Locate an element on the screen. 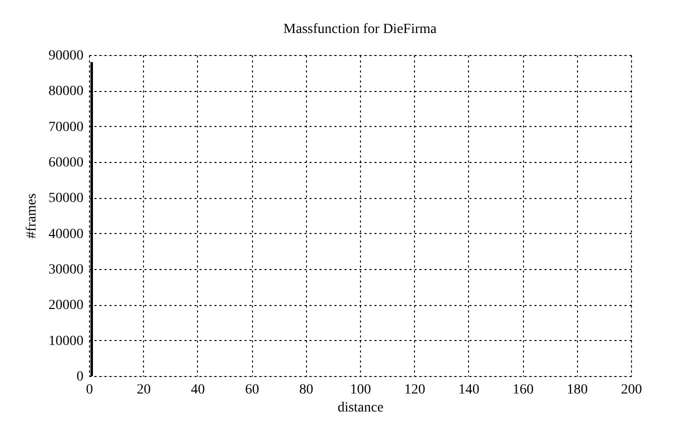  y-tick-label: 50000 is located at coordinates (66, 198).